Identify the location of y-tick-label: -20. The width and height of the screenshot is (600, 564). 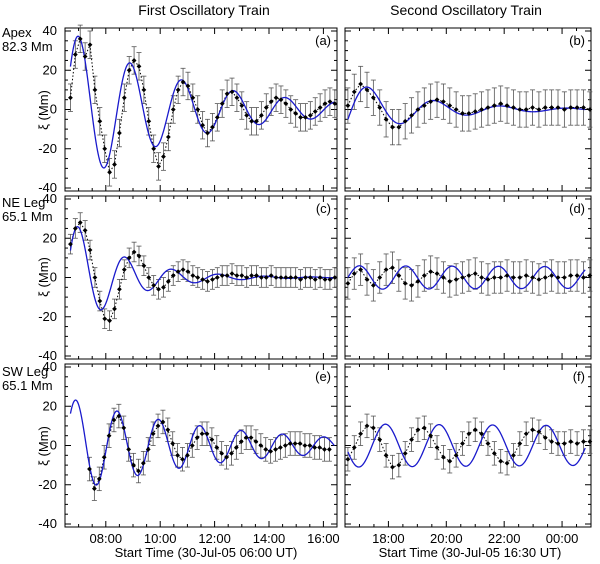
(47, 316).